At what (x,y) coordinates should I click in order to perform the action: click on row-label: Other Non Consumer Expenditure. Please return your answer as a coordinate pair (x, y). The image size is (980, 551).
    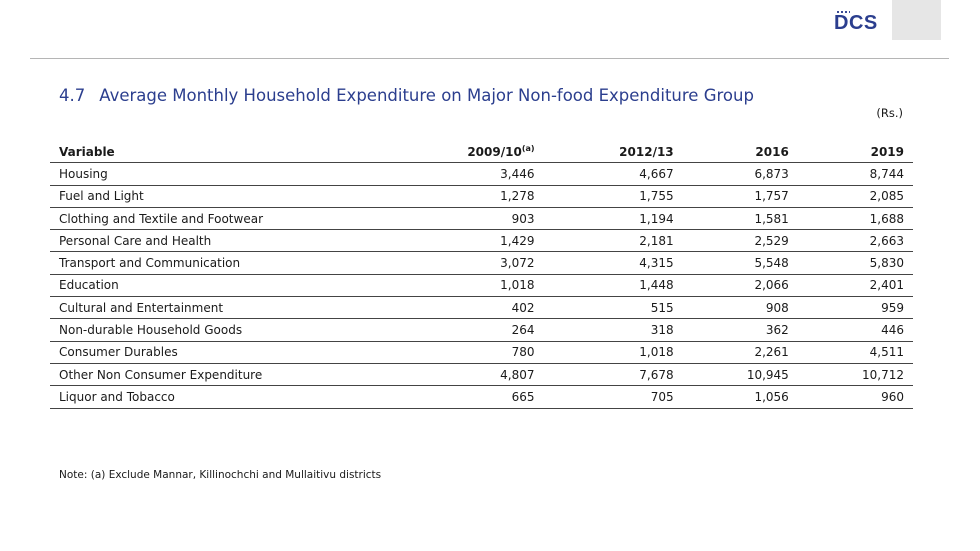
    Looking at the image, I should click on (215, 375).